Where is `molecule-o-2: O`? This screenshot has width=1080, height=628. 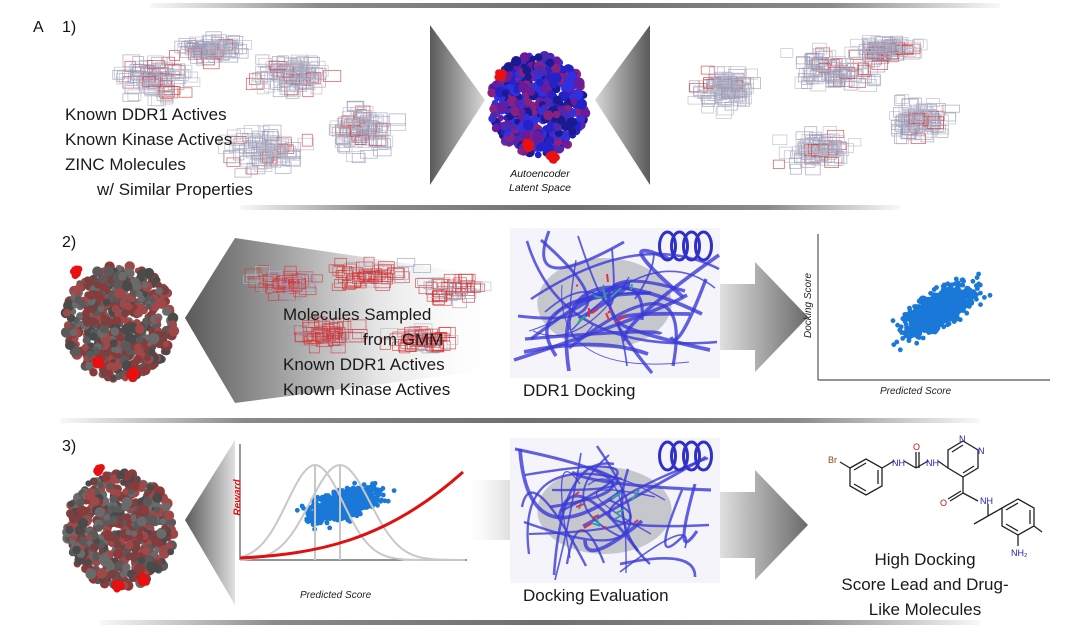
molecule-o-2: O is located at coordinates (943, 503).